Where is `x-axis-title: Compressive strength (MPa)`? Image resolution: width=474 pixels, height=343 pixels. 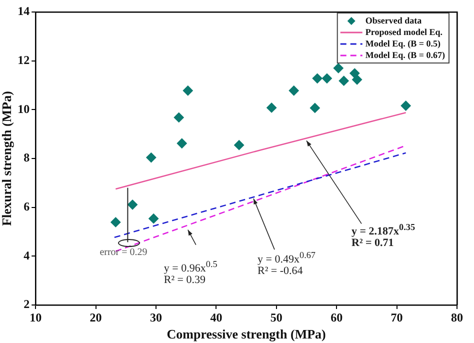
x-axis-title: Compressive strength (MPa) is located at coordinates (246, 334).